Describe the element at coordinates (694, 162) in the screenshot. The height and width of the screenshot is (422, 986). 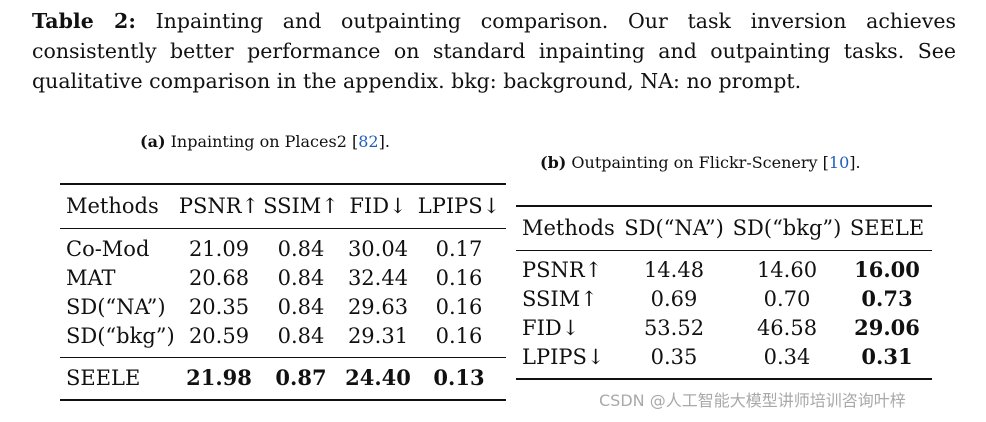
I see `subtable-b-caption-text: Outpainting on Flickr-Scenery` at that location.